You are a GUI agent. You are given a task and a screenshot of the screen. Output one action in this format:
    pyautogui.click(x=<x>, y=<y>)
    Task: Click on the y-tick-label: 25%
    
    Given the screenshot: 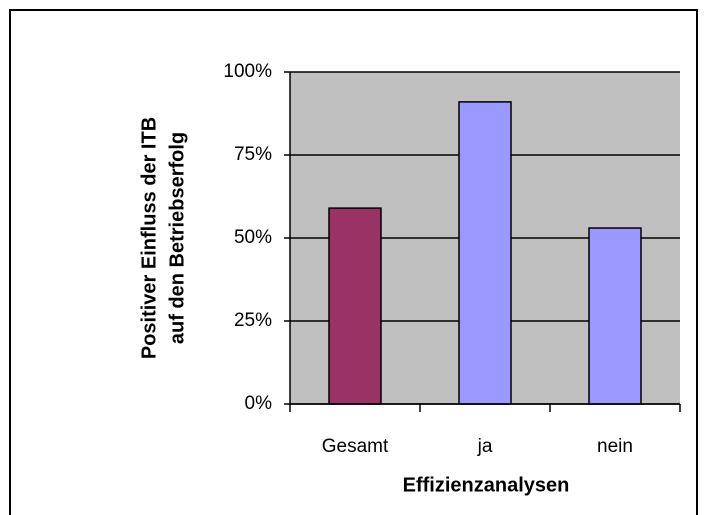 What is the action you would take?
    pyautogui.click(x=253, y=320)
    